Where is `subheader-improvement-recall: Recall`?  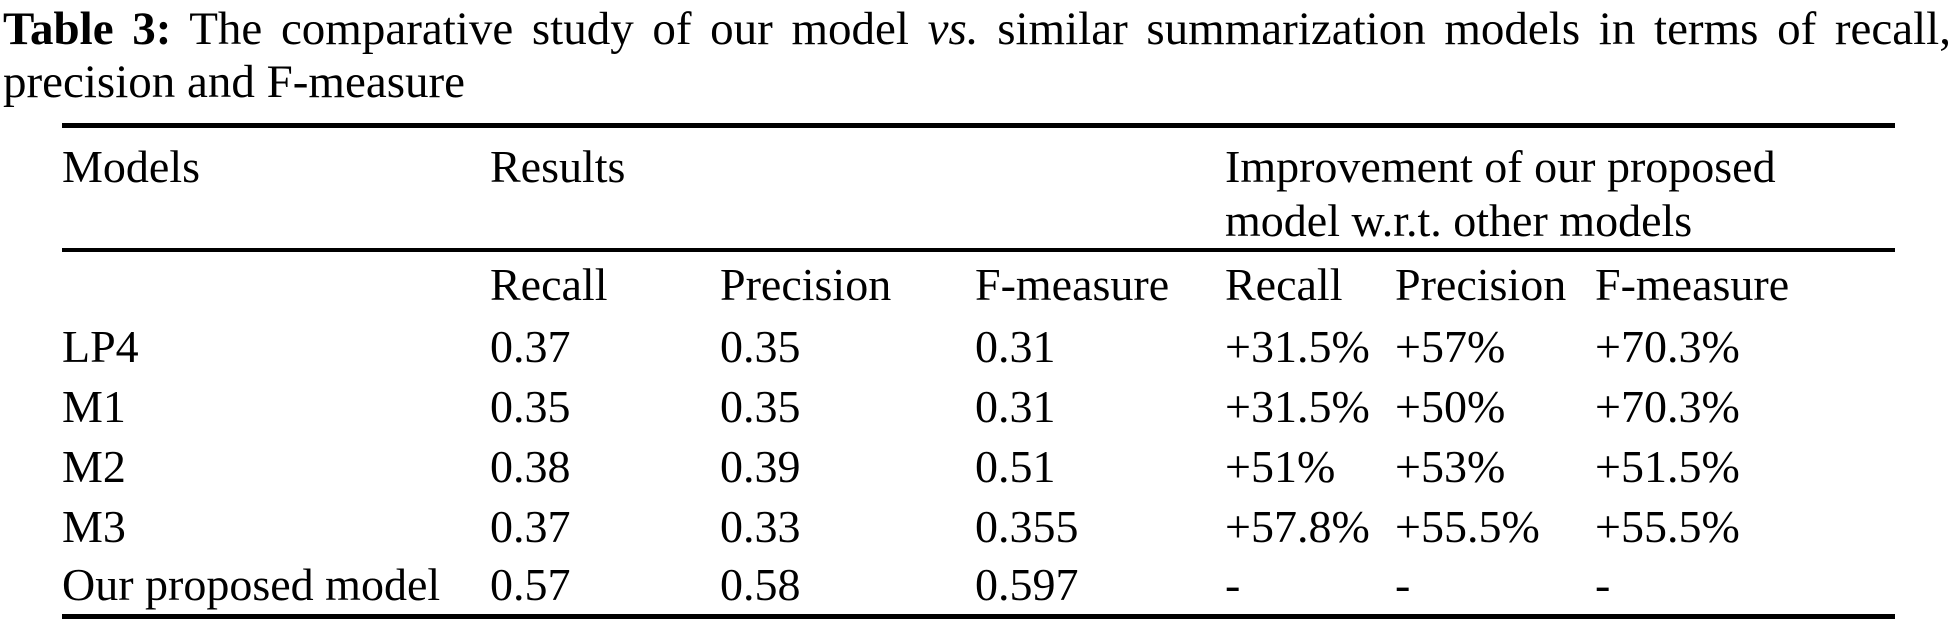 subheader-improvement-recall: Recall is located at coordinates (1284, 284).